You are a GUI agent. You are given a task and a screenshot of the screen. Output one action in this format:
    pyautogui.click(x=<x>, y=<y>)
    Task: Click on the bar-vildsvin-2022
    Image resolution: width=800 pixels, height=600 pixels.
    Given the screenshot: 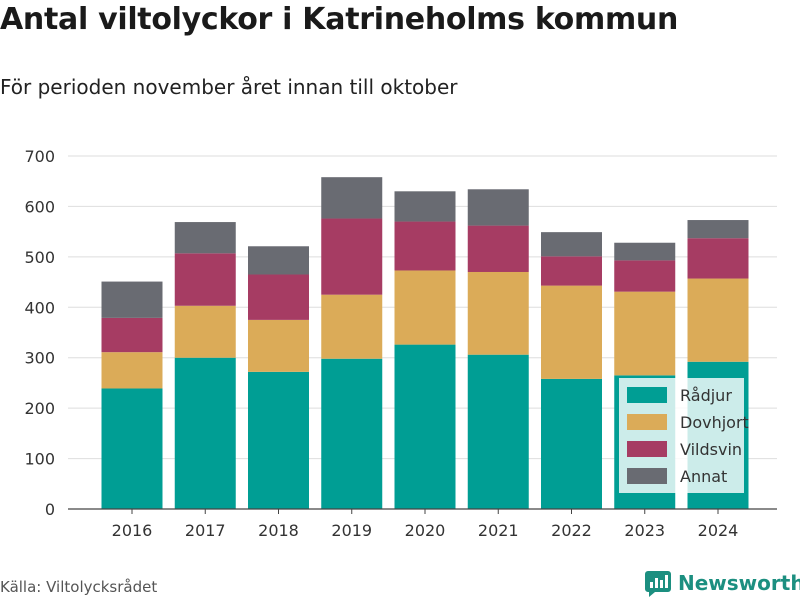 What is the action you would take?
    pyautogui.click(x=571, y=271)
    